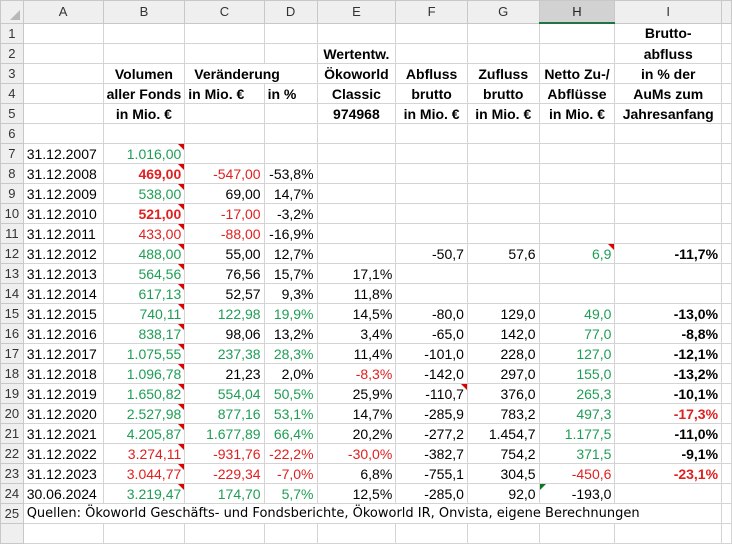 The image size is (732, 544). What do you see at coordinates (144, 413) in the screenshot?
I see `cell-B20: 2.527,98` at bounding box center [144, 413].